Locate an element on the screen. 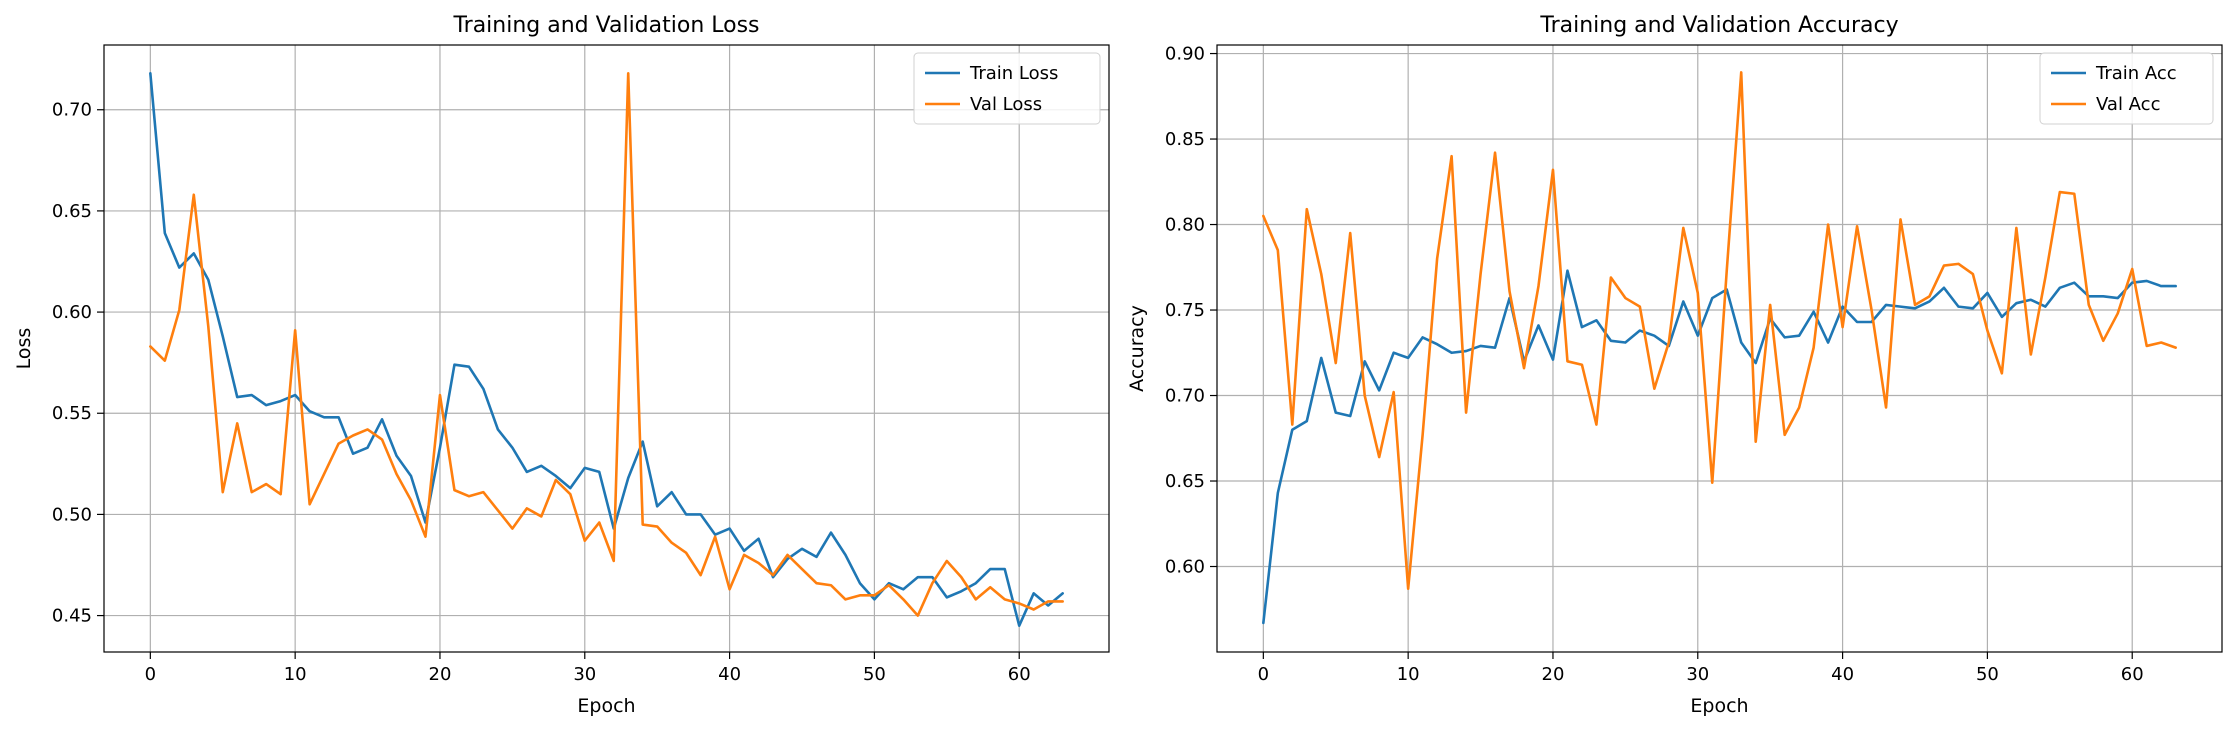 The width and height of the screenshot is (2234, 731). accuracy-x-tick-label: 60 is located at coordinates (2132, 674).